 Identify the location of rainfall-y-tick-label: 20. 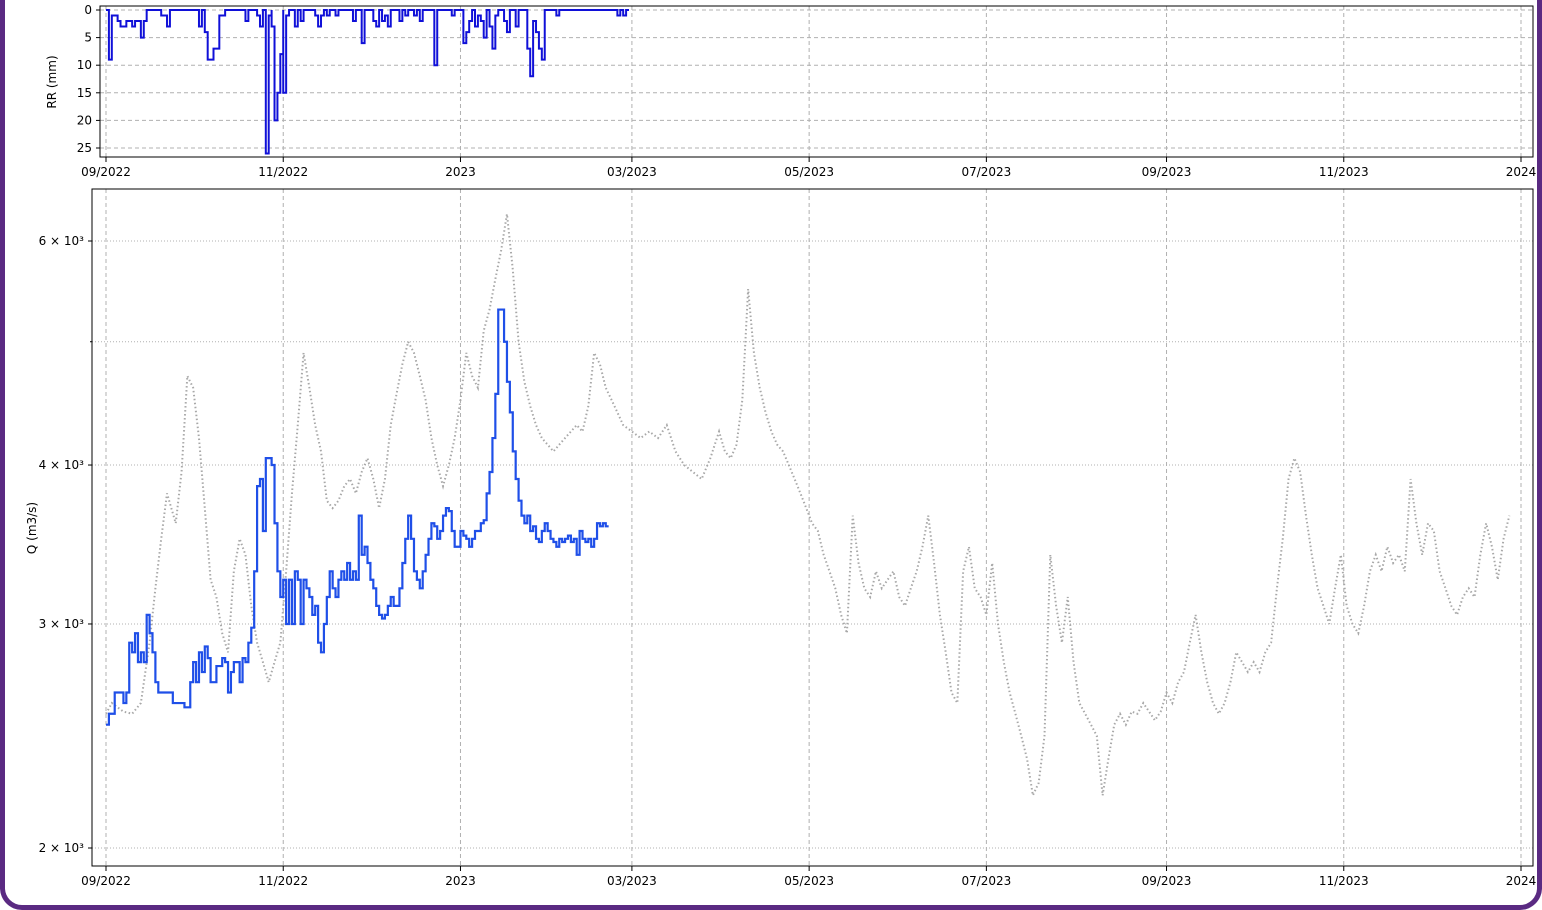
(84, 120).